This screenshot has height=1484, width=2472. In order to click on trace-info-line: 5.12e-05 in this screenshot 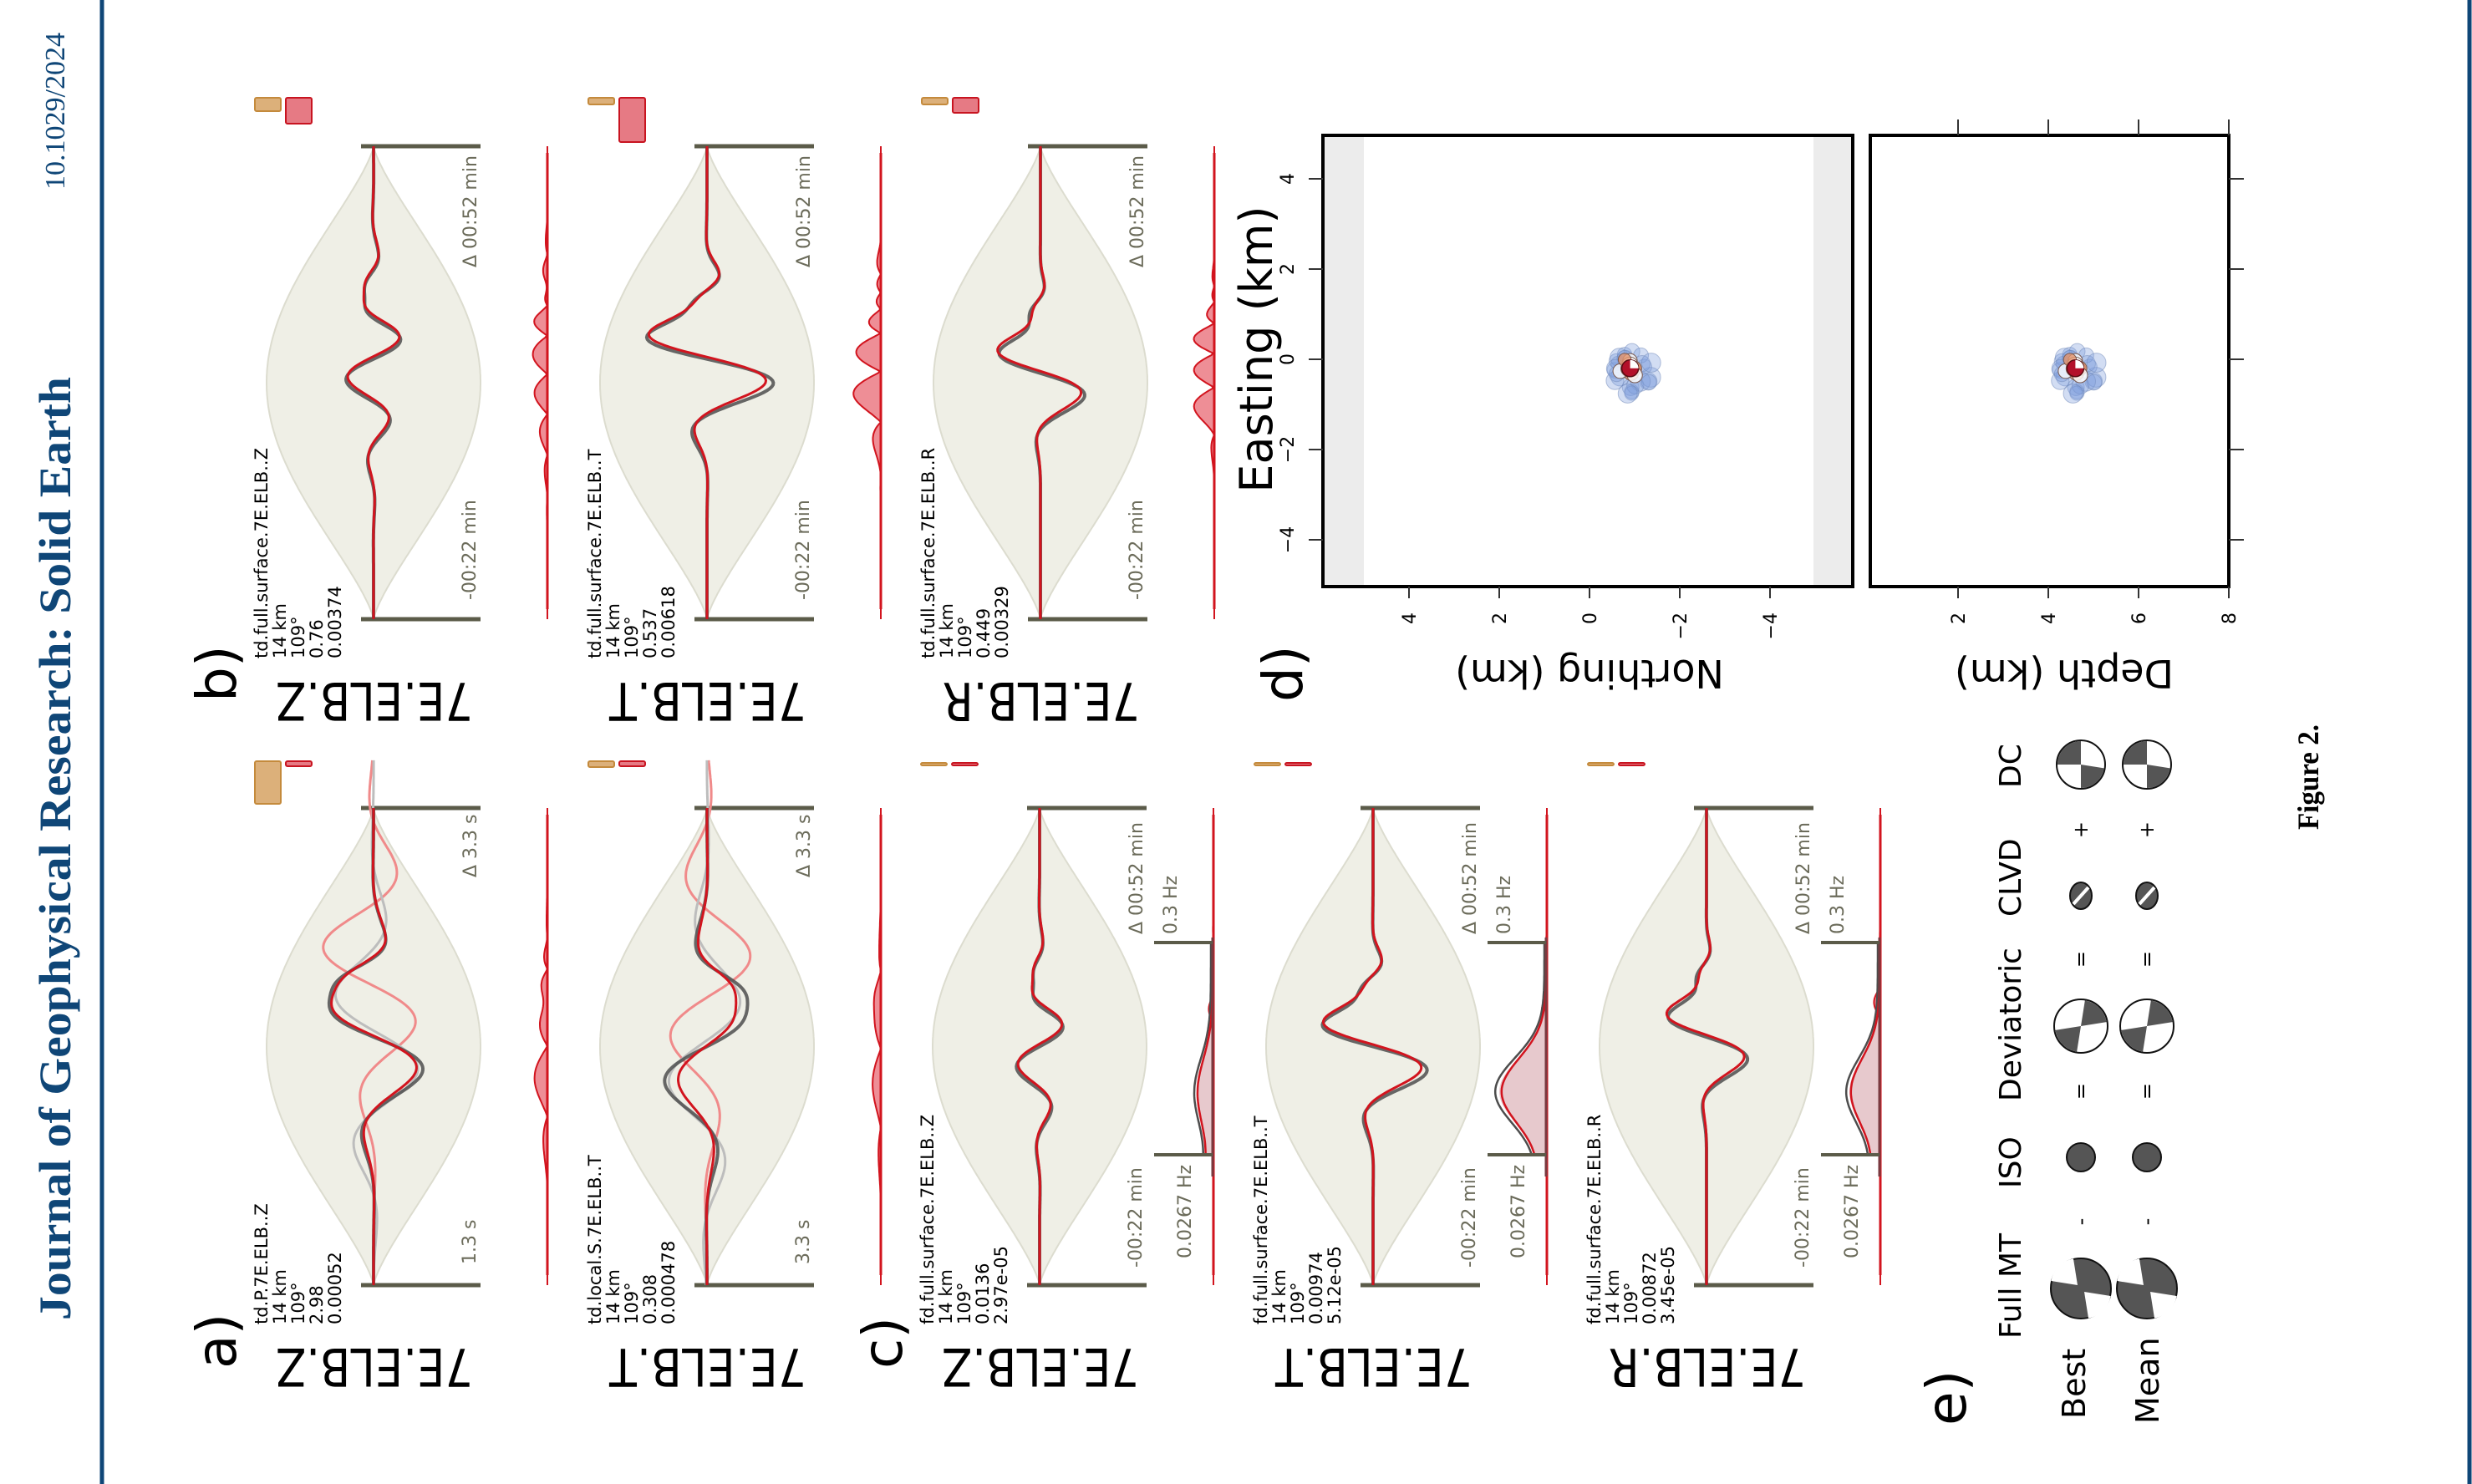, I will do `click(1335, 1285)`.